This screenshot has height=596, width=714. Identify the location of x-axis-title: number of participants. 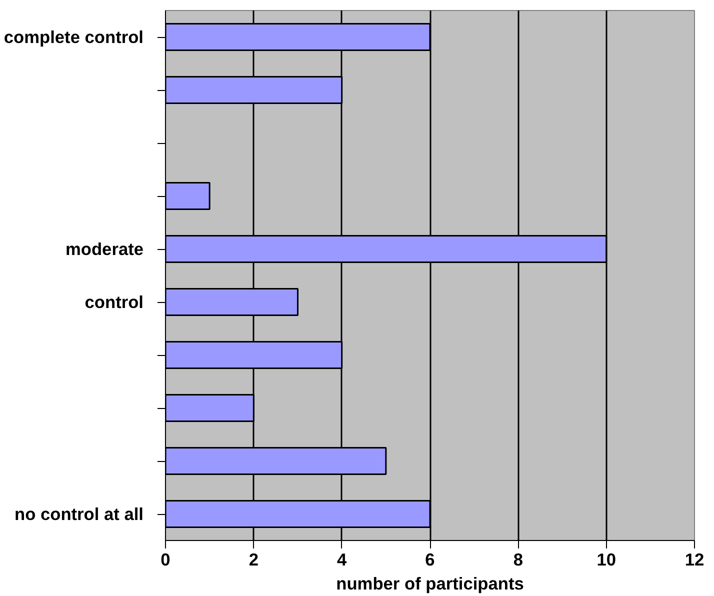
(430, 584).